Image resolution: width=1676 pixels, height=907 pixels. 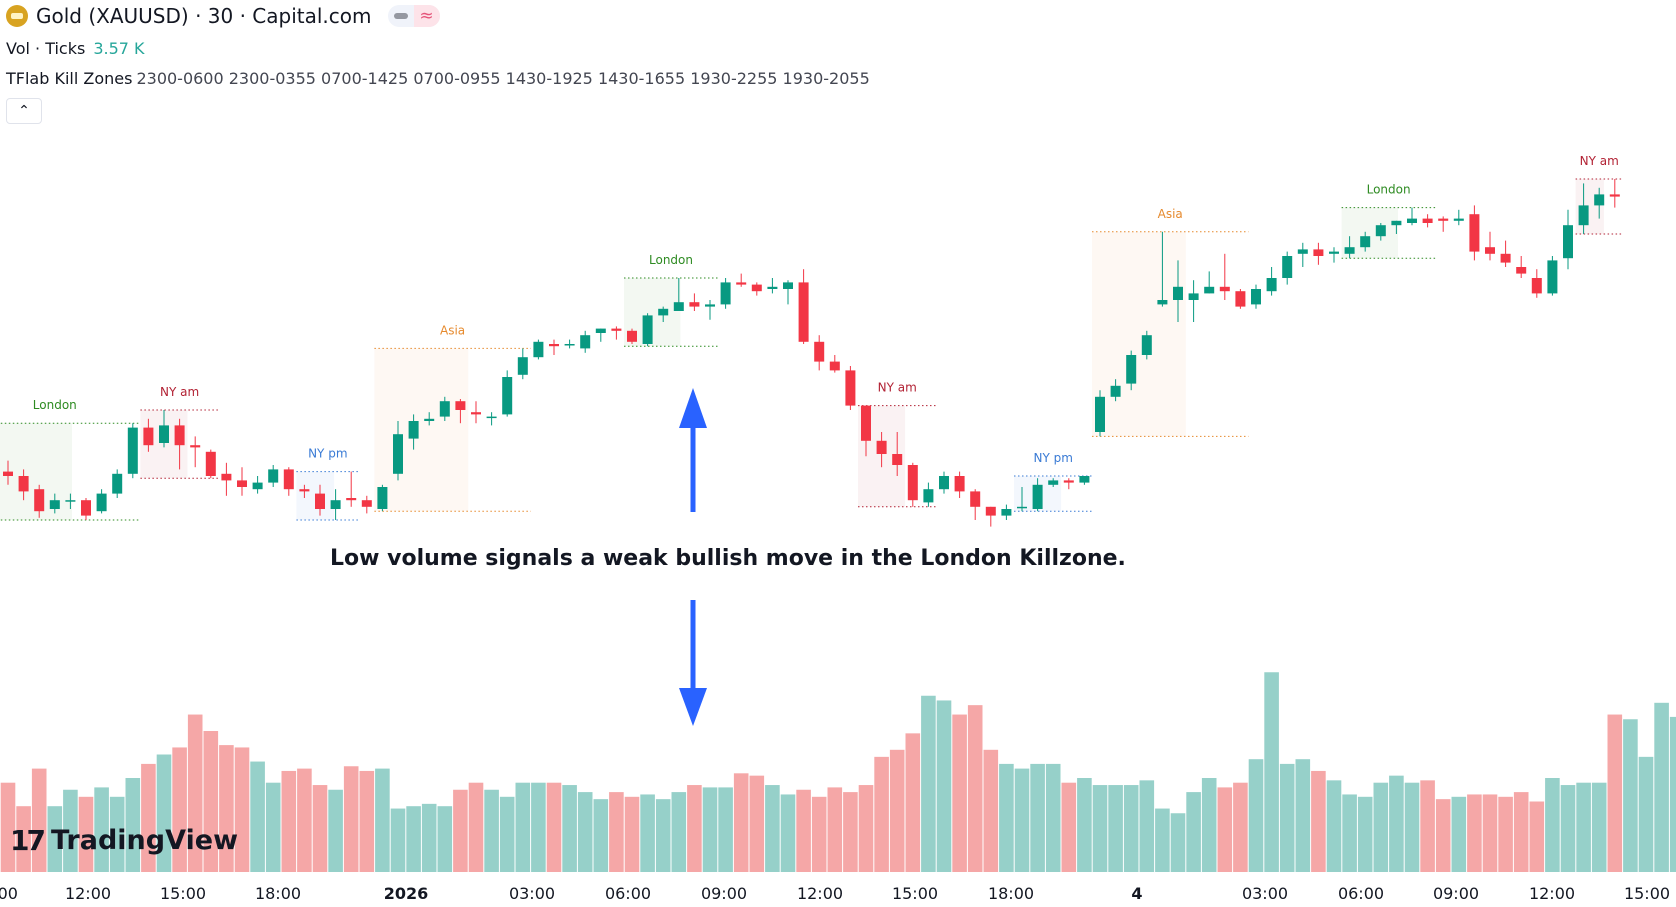 I want to click on x-tick-label: 2026, so click(x=406, y=893).